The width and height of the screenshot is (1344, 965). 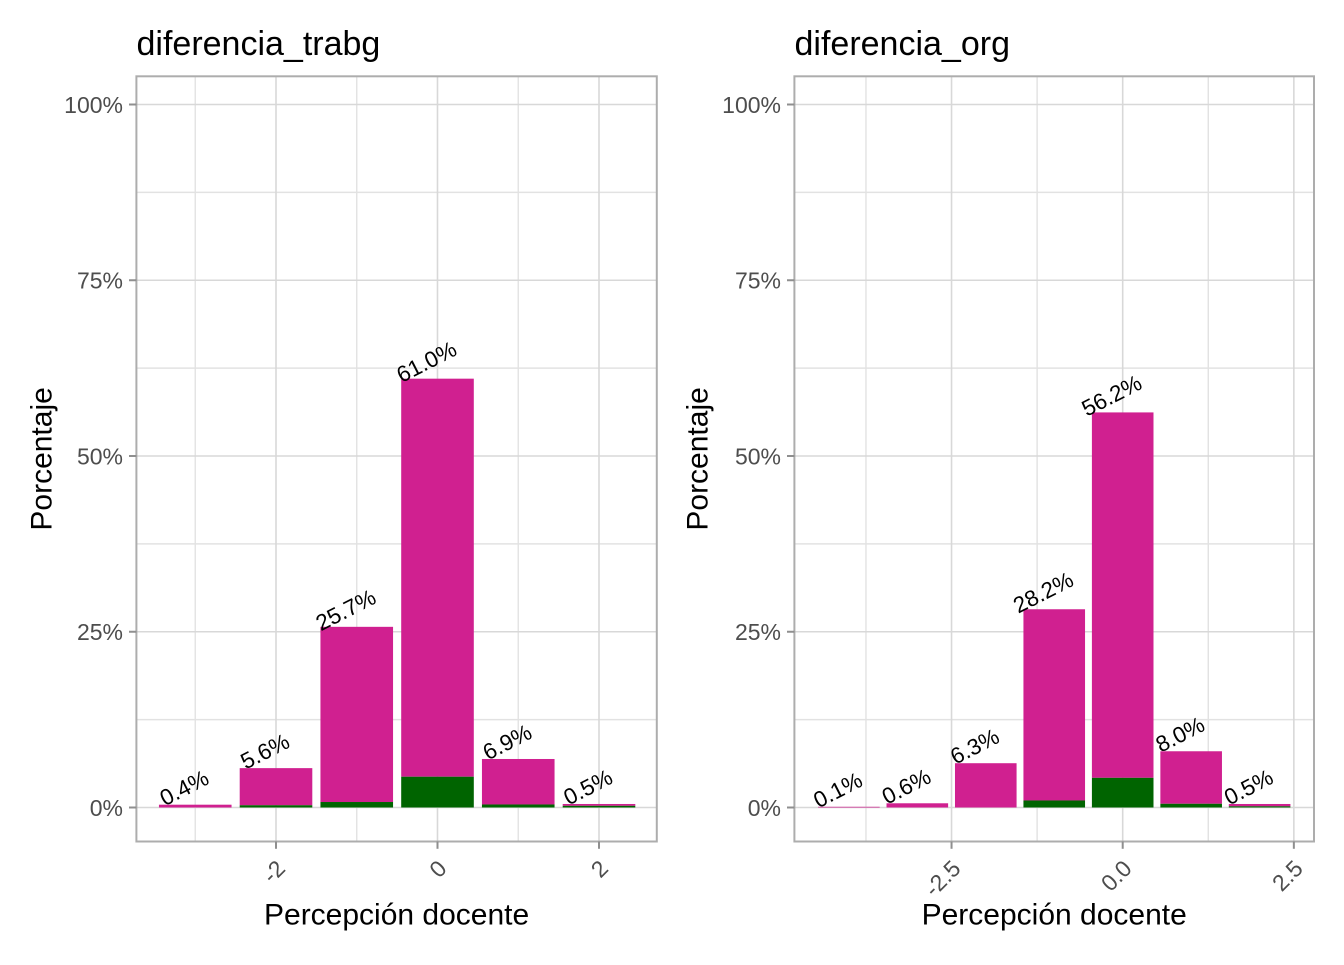 I want to click on svg-text: diferencia_org, so click(x=902, y=44).